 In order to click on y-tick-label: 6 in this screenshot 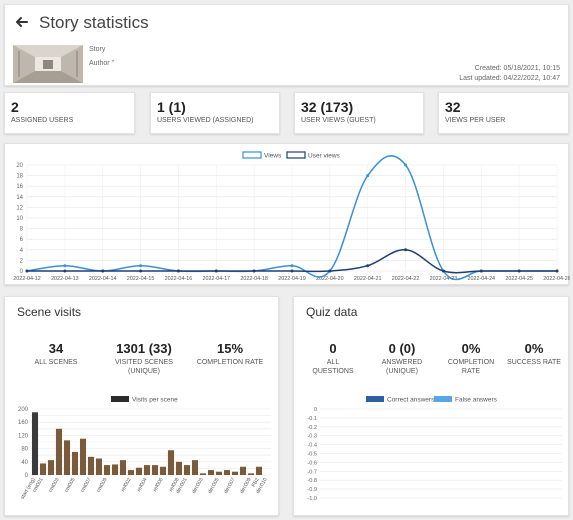, I will do `click(22, 240)`.